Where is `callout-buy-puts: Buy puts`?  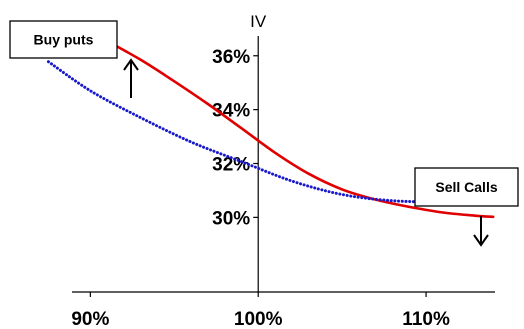
callout-buy-puts: Buy puts is located at coordinates (74, 59).